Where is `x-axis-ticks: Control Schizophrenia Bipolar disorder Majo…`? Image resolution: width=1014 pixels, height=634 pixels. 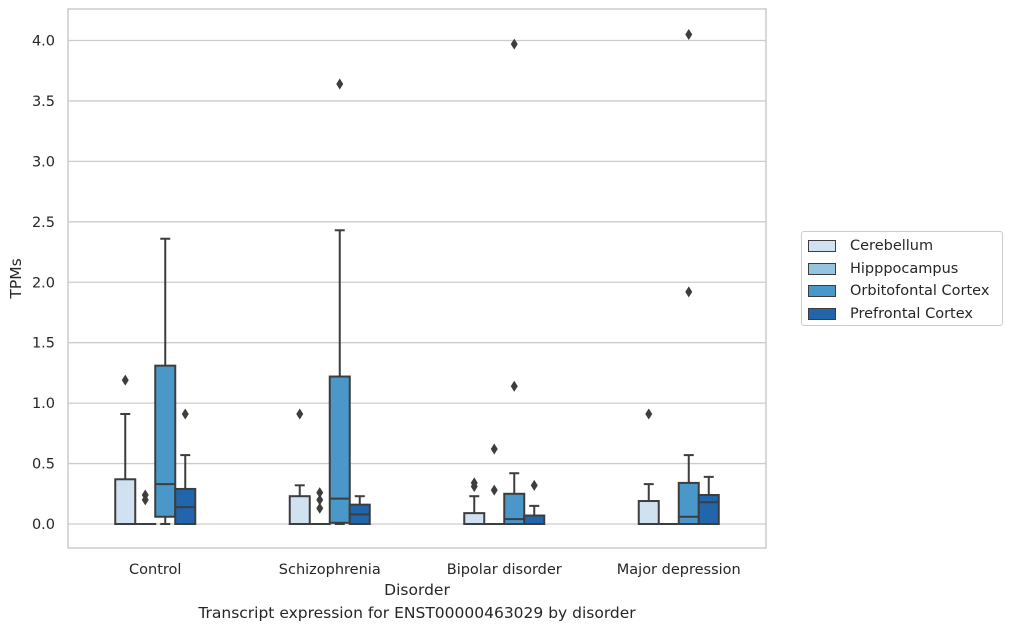 x-axis-ticks: Control Schizophrenia Bipolar disorder Majo… is located at coordinates (435, 570).